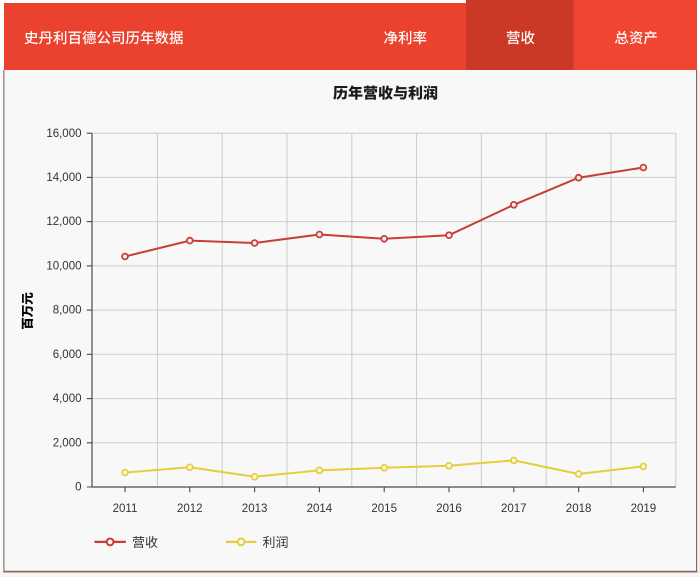 Image resolution: width=700 pixels, height=582 pixels. What do you see at coordinates (63, 222) in the screenshot?
I see `svg-text: 12,000` at bounding box center [63, 222].